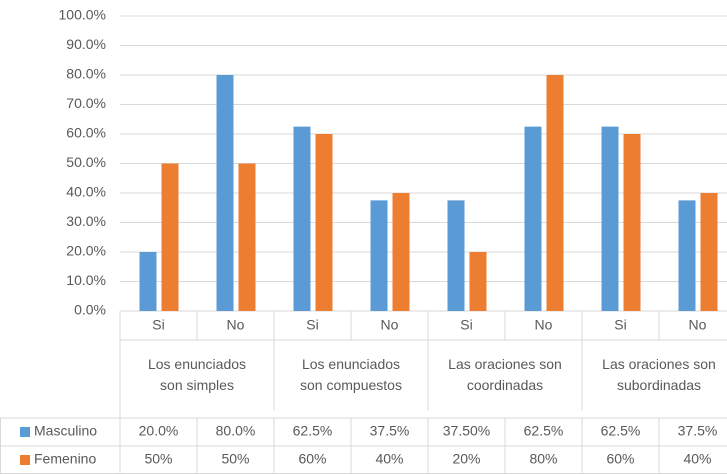  Describe the element at coordinates (159, 431) in the screenshot. I see `table-value: 20.0%` at that location.